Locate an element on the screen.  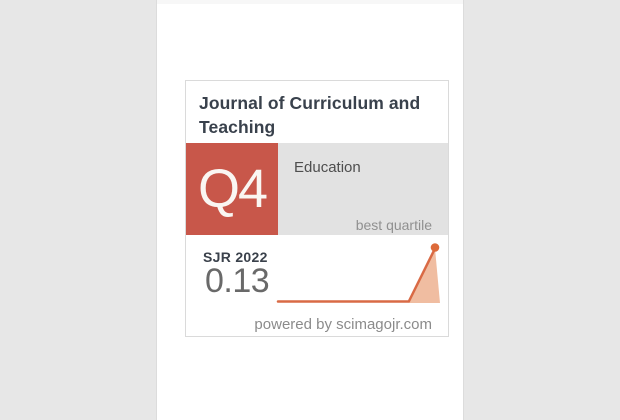
journal-title: Journal of Curriculum and Teaching is located at coordinates (310, 115).